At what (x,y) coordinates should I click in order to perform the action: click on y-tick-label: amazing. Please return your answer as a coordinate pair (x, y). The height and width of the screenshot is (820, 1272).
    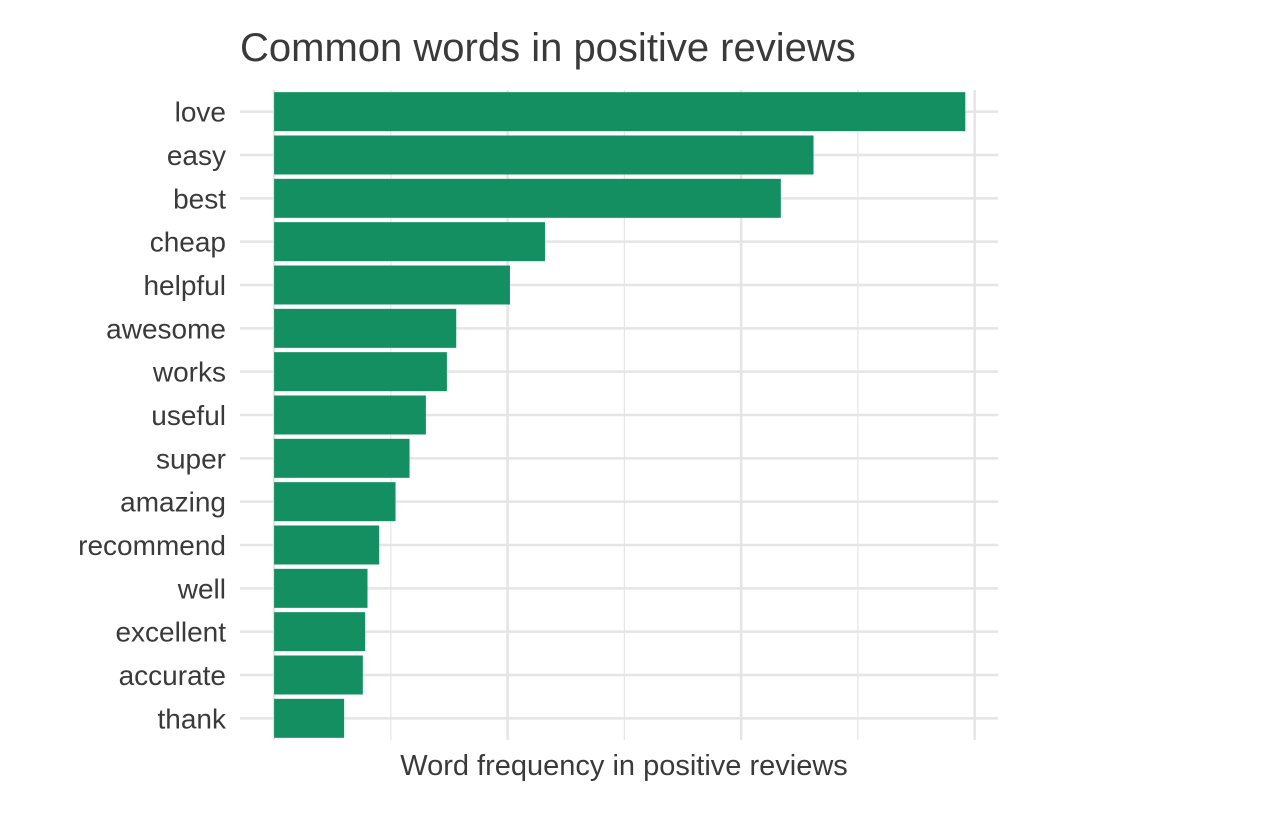
    Looking at the image, I should click on (173, 502).